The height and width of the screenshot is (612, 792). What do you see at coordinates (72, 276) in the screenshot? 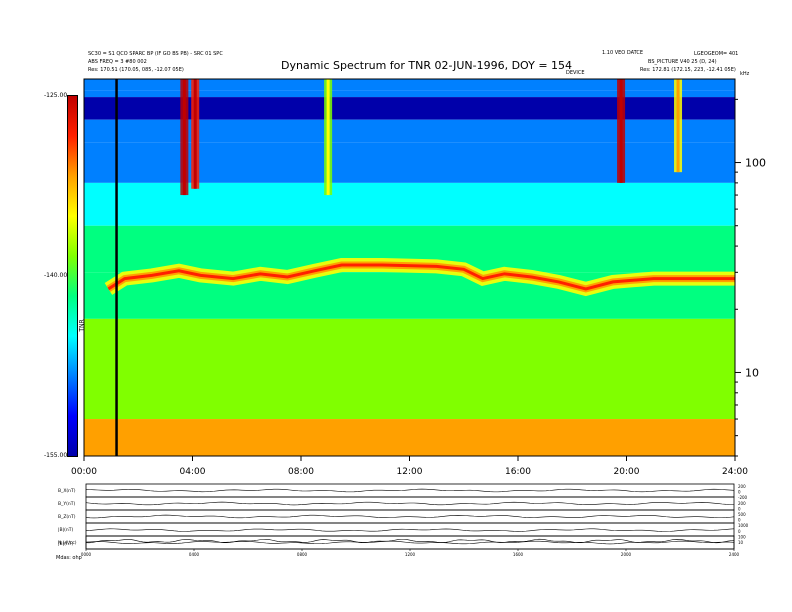
I see `colorbar` at bounding box center [72, 276].